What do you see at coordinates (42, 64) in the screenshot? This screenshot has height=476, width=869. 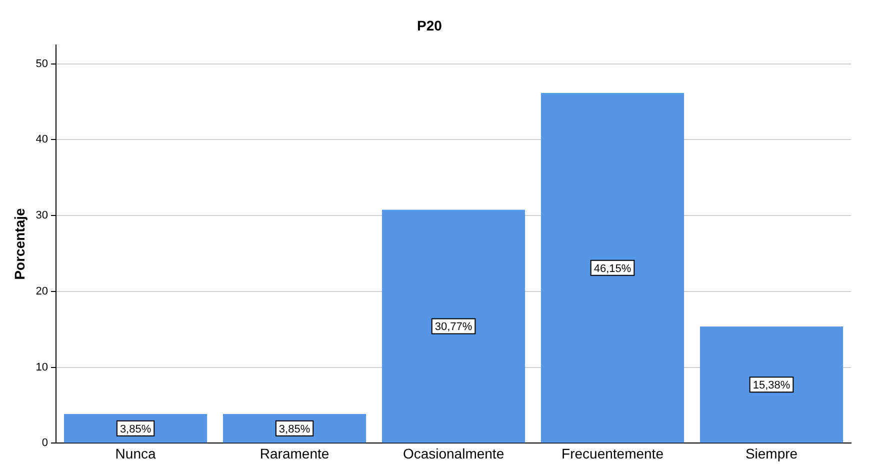 I see `y-tick-label: 50` at bounding box center [42, 64].